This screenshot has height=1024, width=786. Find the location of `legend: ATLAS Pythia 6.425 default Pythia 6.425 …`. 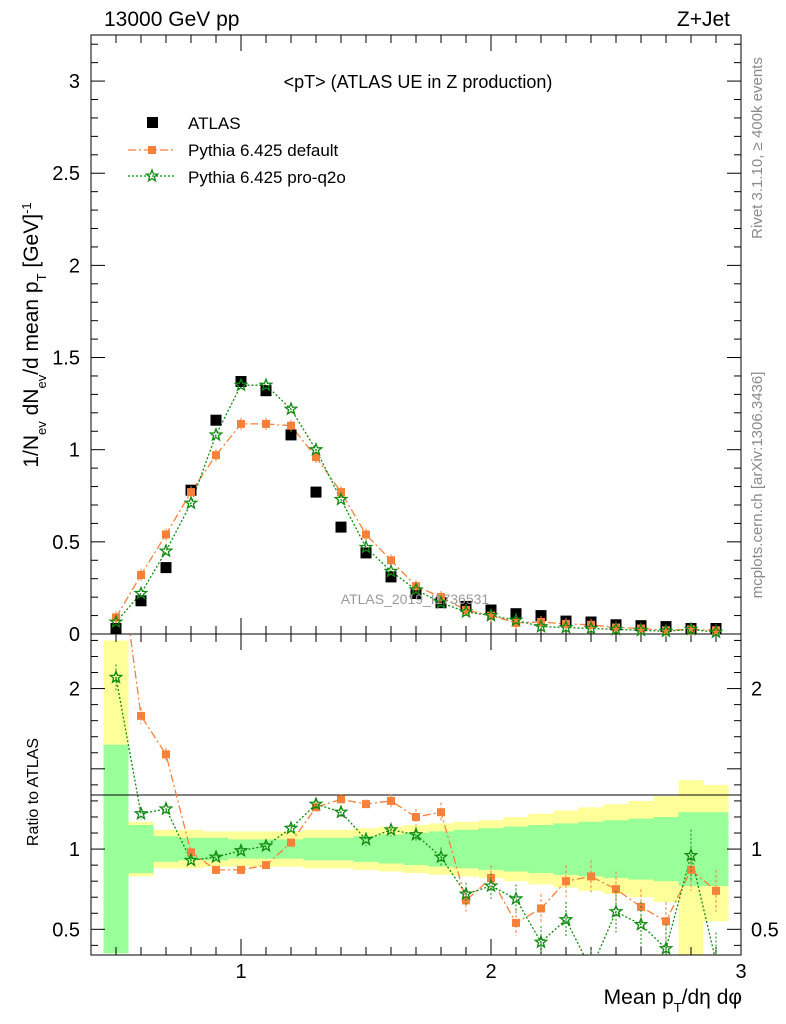

legend: ATLAS Pythia 6.425 default Pythia 6.425 … is located at coordinates (237, 150).